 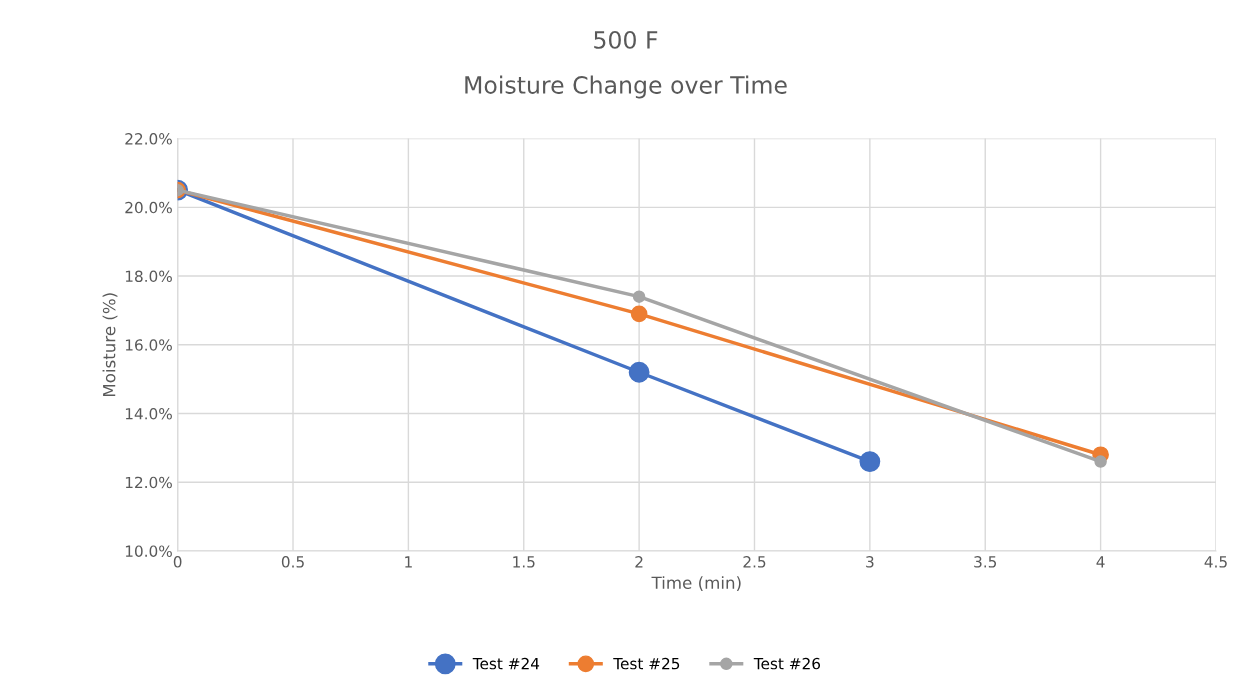 I want to click on legend-label: Test #25, so click(x=646, y=663).